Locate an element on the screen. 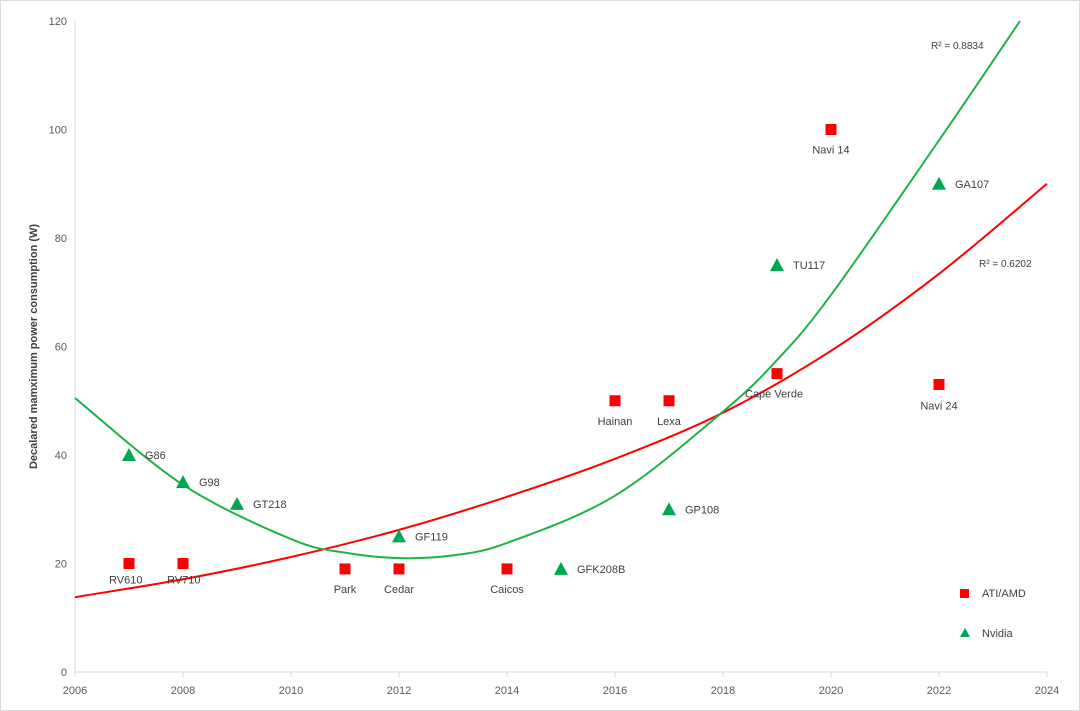 The image size is (1080, 711). point-label-rv710: RV710 is located at coordinates (183, 581).